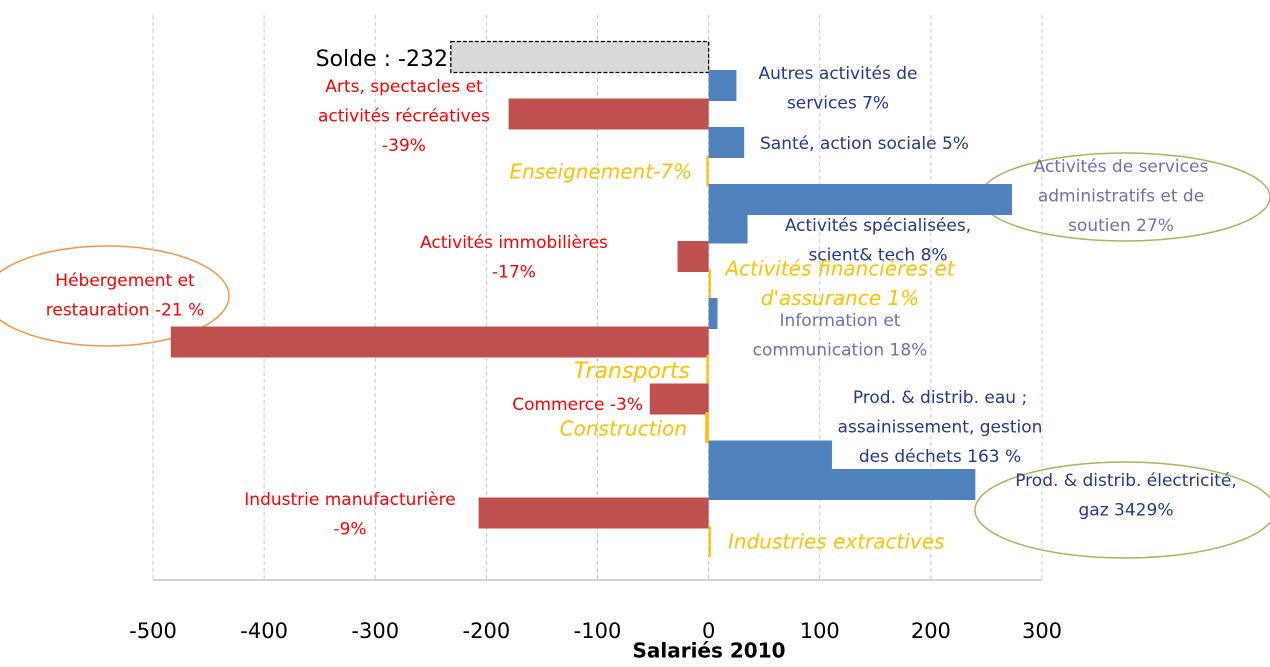  Describe the element at coordinates (877, 256) in the screenshot. I see `data-label: scient& tech 8%` at that location.